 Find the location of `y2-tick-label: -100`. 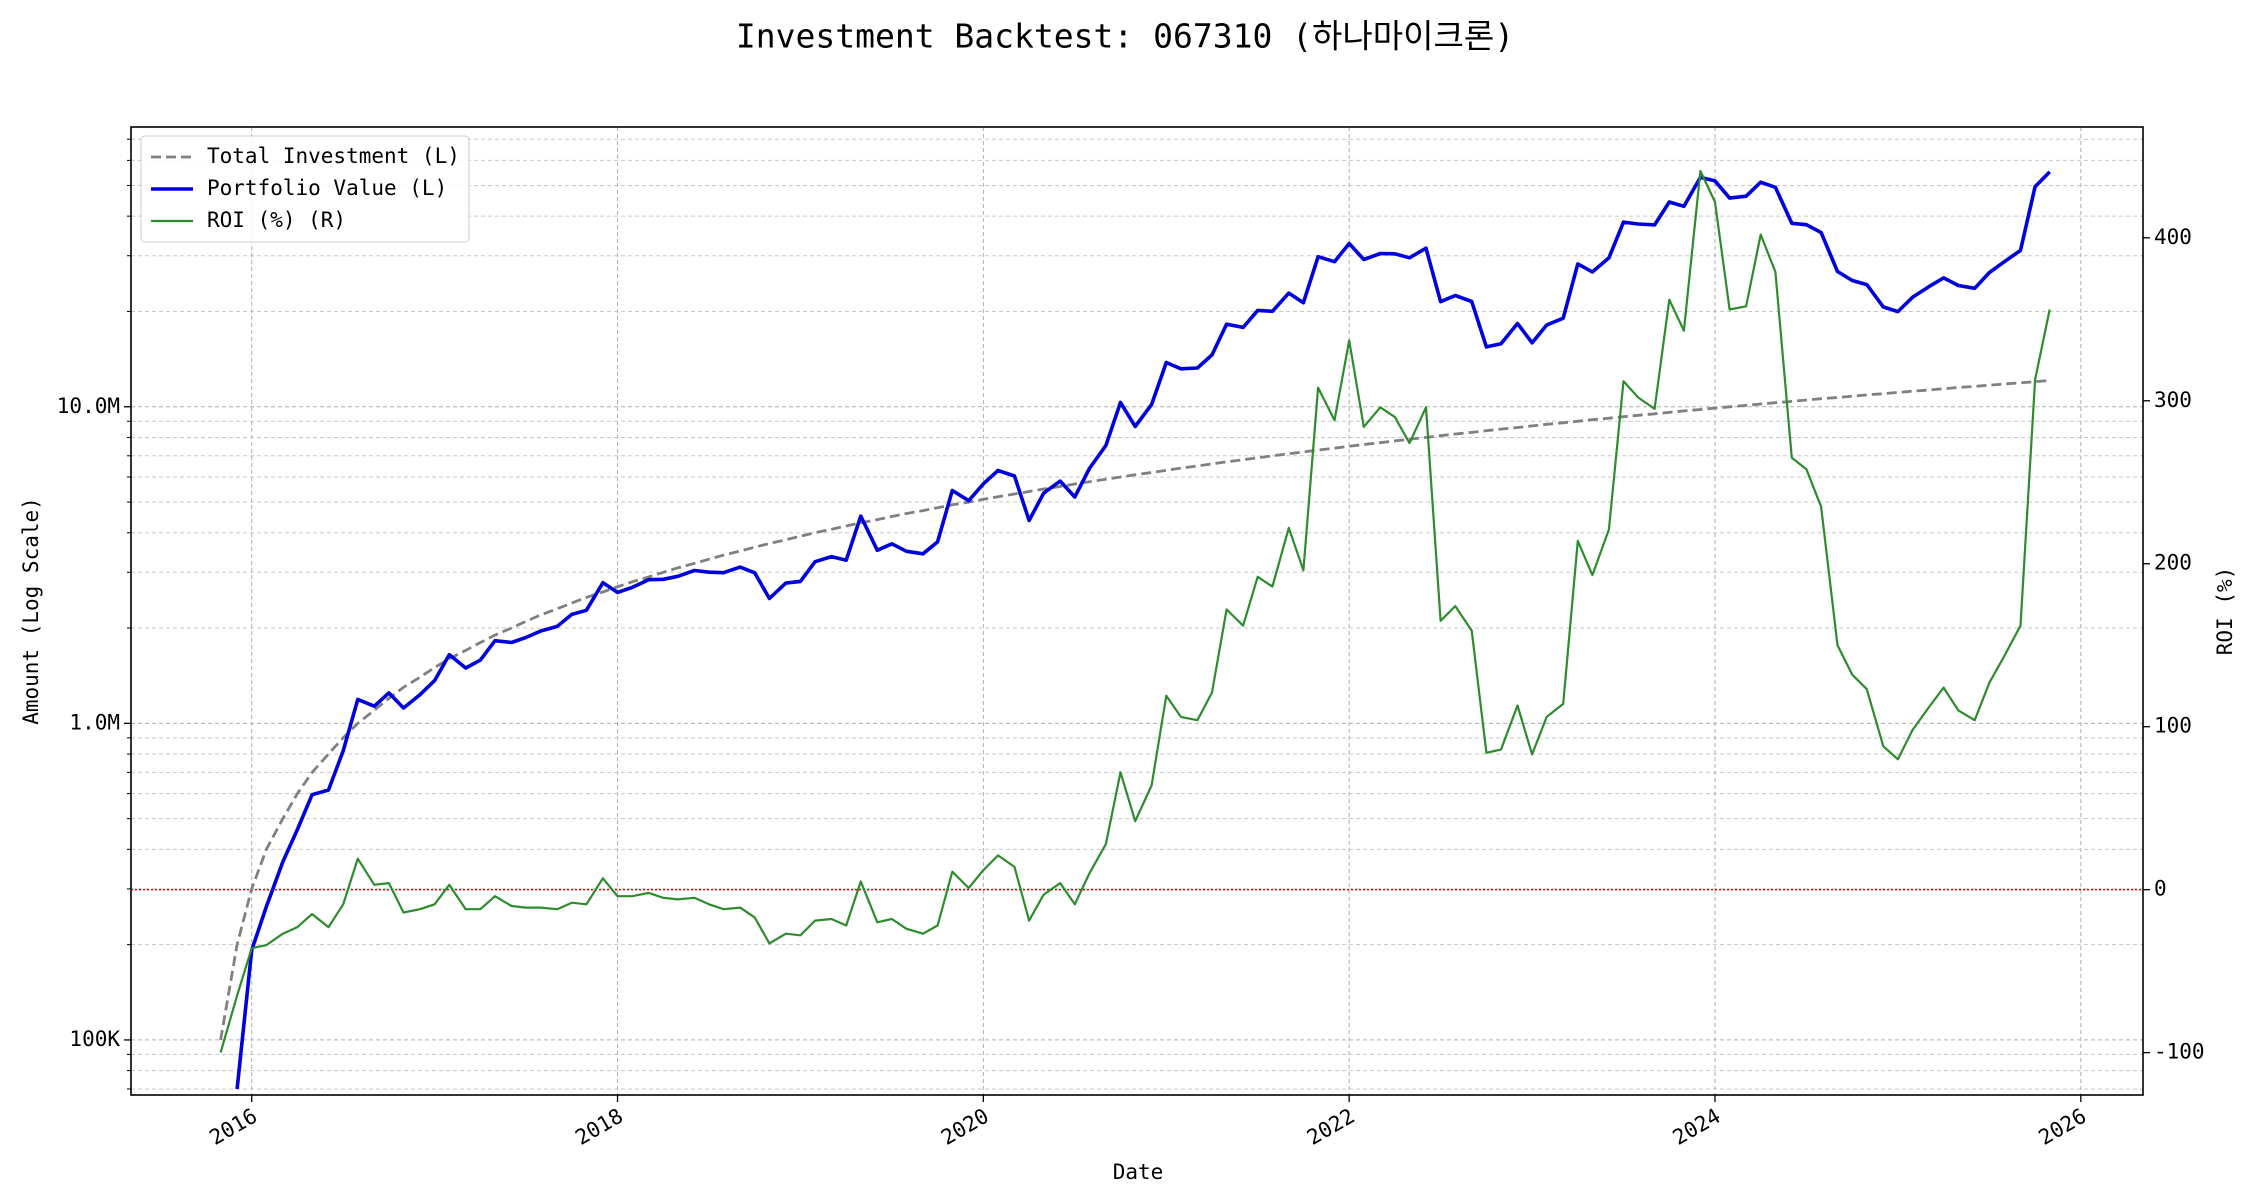

y2-tick-label: -100 is located at coordinates (2179, 1052).